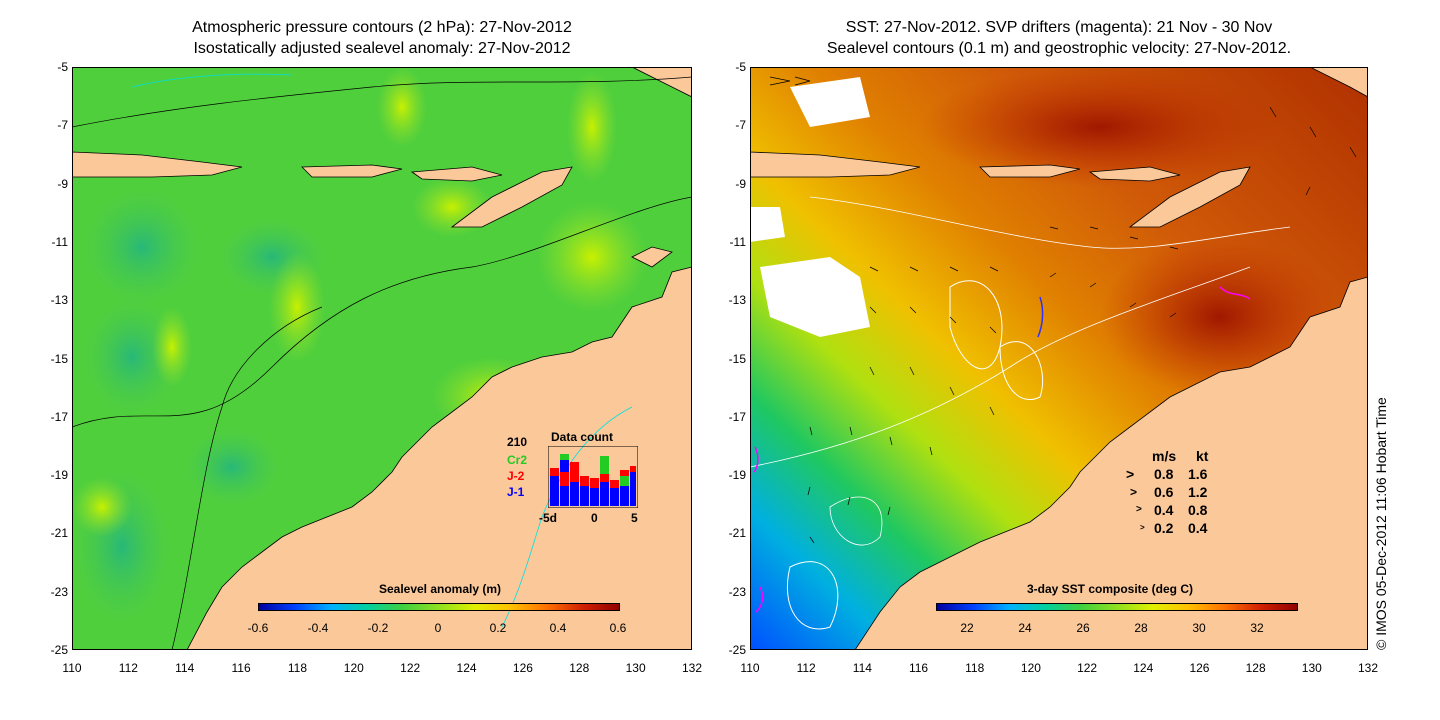  What do you see at coordinates (579, 668) in the screenshot?
I see `left-xtick: 128` at bounding box center [579, 668].